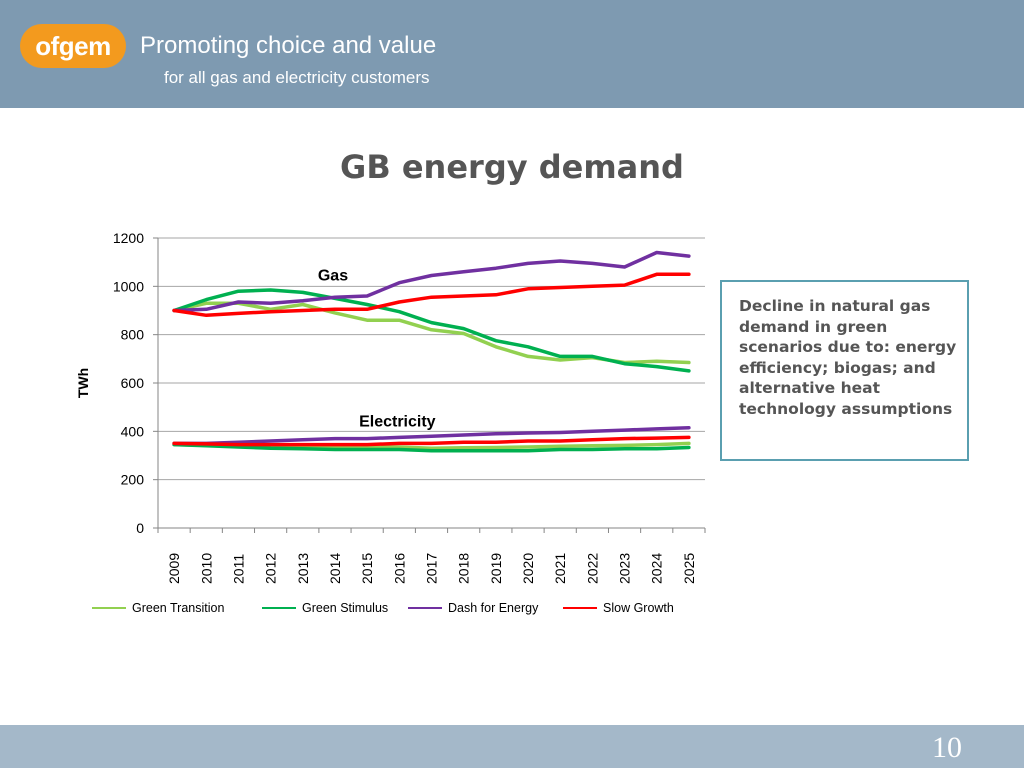 The width and height of the screenshot is (1024, 768). What do you see at coordinates (431, 330) in the screenshot?
I see `series-line-gas-green-stimulus` at bounding box center [431, 330].